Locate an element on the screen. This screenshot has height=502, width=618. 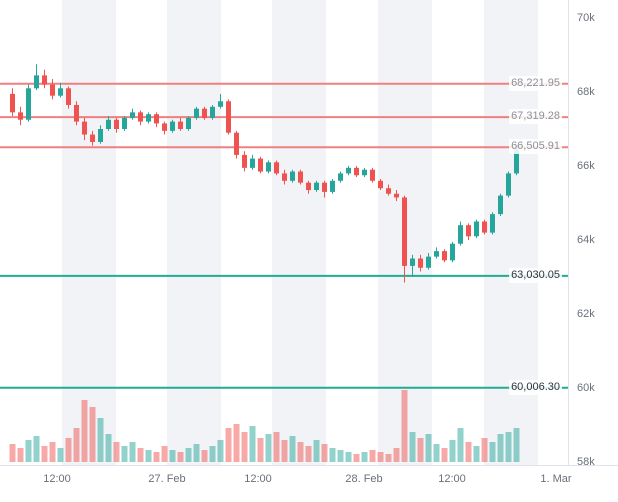
price-axis-label: 62k is located at coordinates (586, 314).